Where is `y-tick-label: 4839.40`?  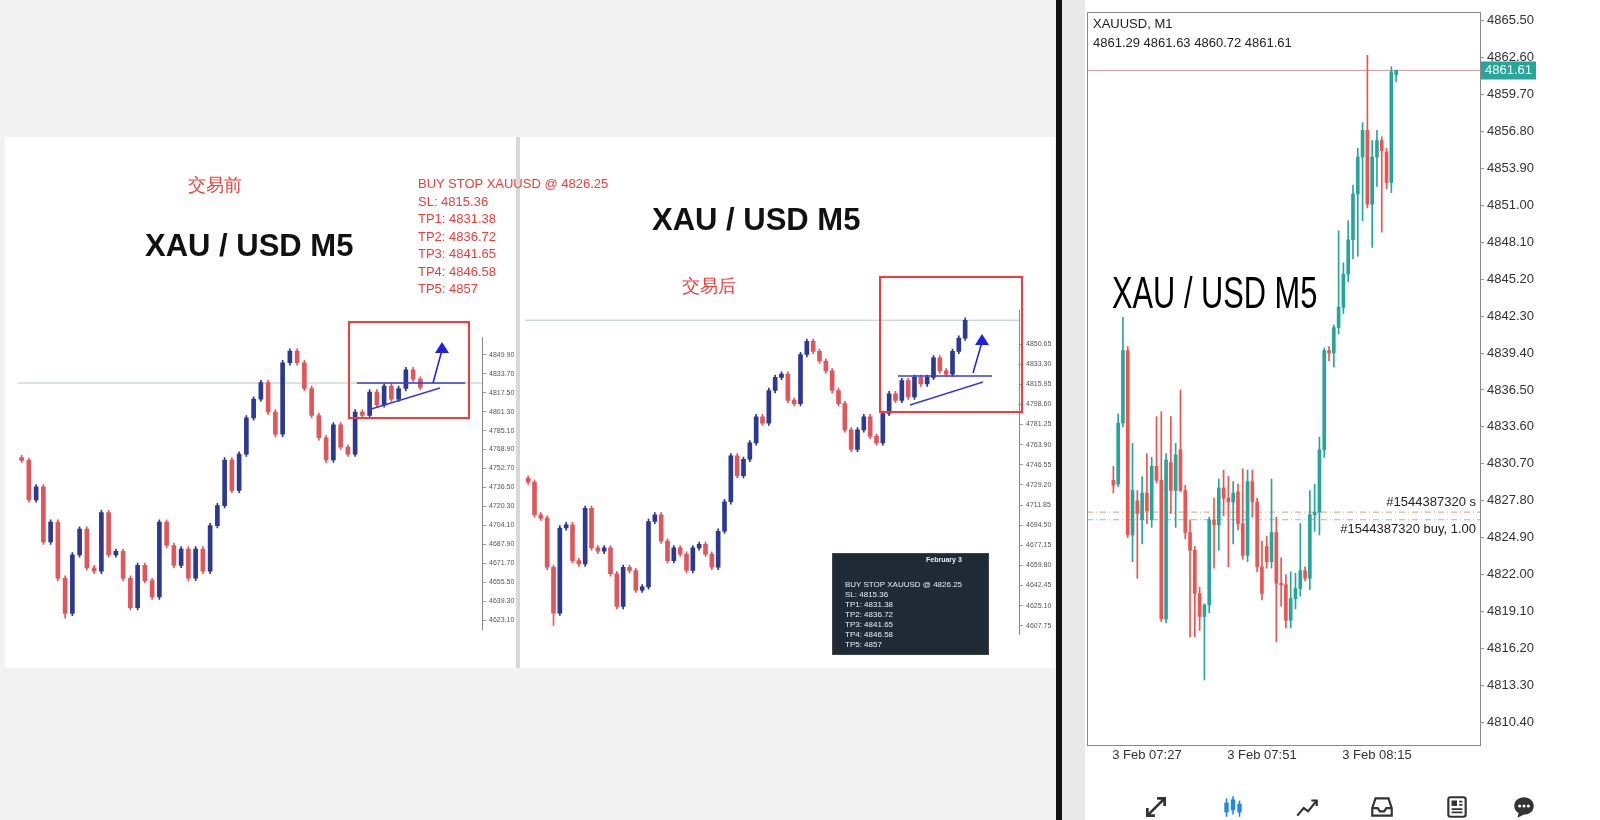 y-tick-label: 4839.40 is located at coordinates (1510, 352).